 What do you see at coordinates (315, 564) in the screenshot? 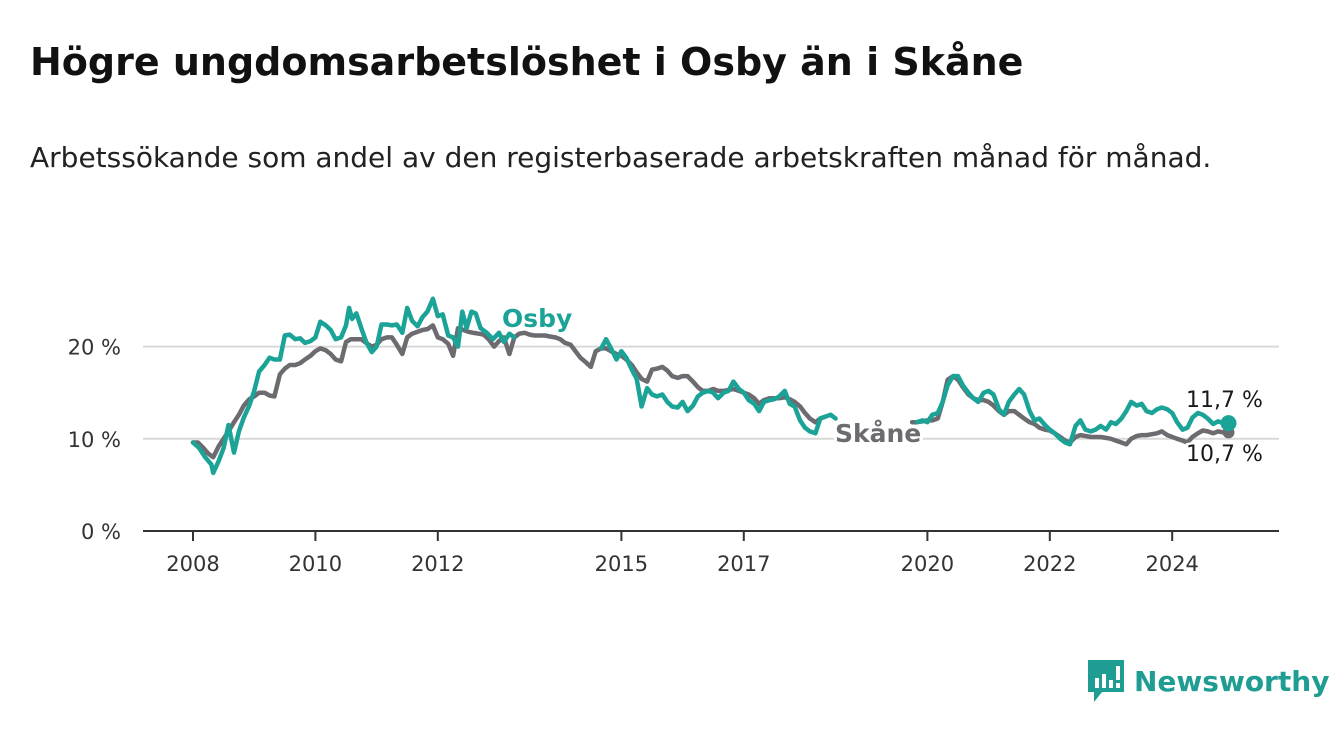
I see `x-tick-label: 2010` at bounding box center [315, 564].